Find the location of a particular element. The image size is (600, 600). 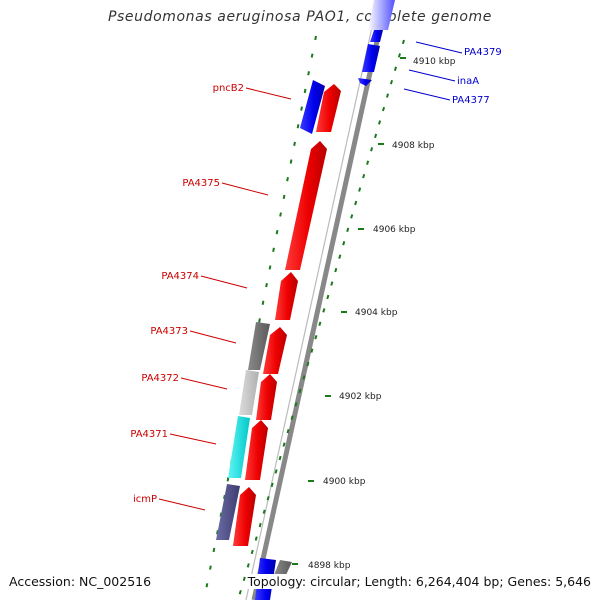

gene-lightgray-block is located at coordinates (249, 392).